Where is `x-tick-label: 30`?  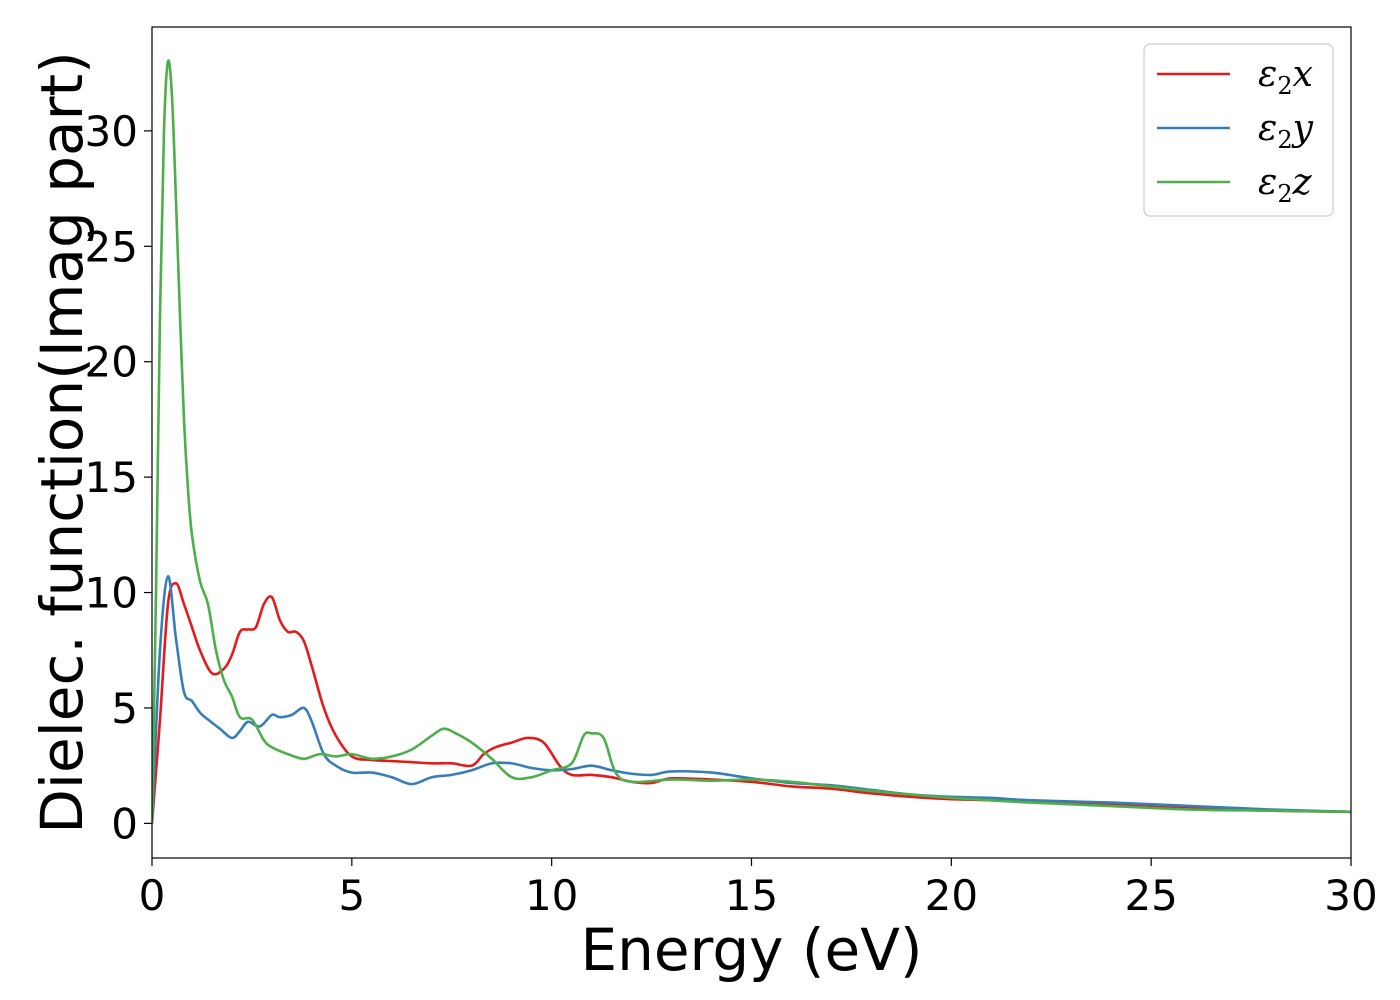
x-tick-label: 30 is located at coordinates (1350, 895).